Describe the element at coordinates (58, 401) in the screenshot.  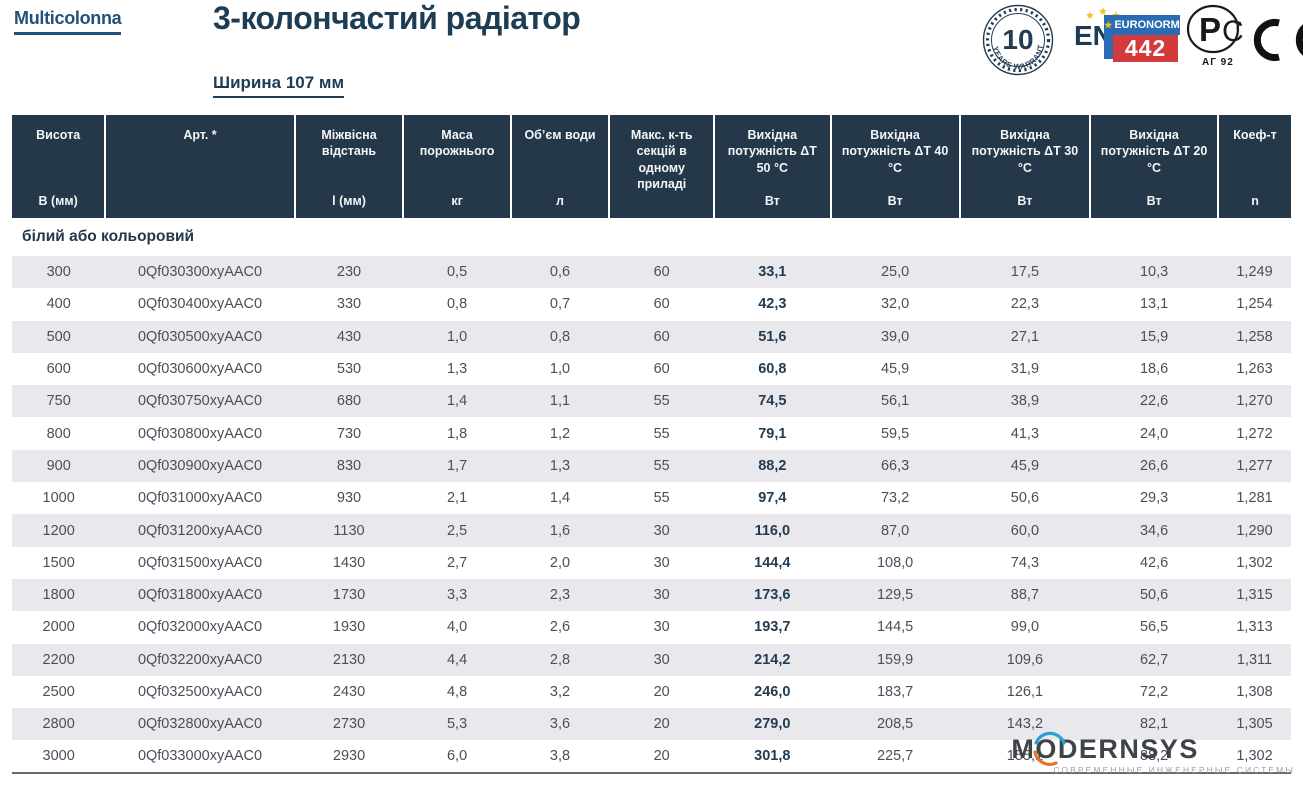
I see `cell: 750` at that location.